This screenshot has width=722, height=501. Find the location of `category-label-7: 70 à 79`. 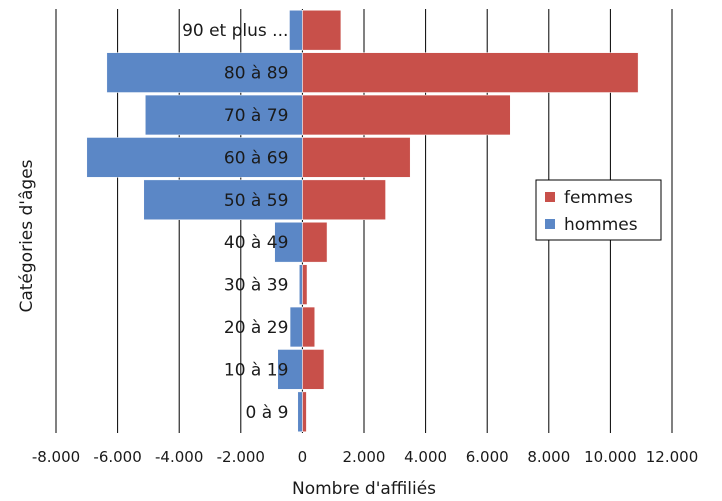

category-label-7: 70 à 79 is located at coordinates (256, 116).